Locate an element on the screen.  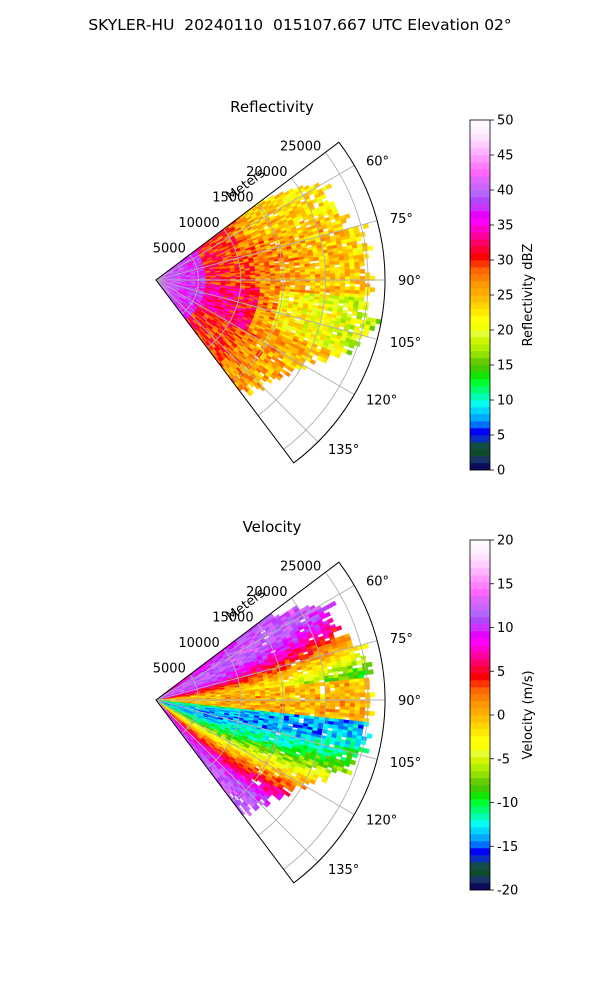
colorbar-tick-label: 45 is located at coordinates (505, 156).